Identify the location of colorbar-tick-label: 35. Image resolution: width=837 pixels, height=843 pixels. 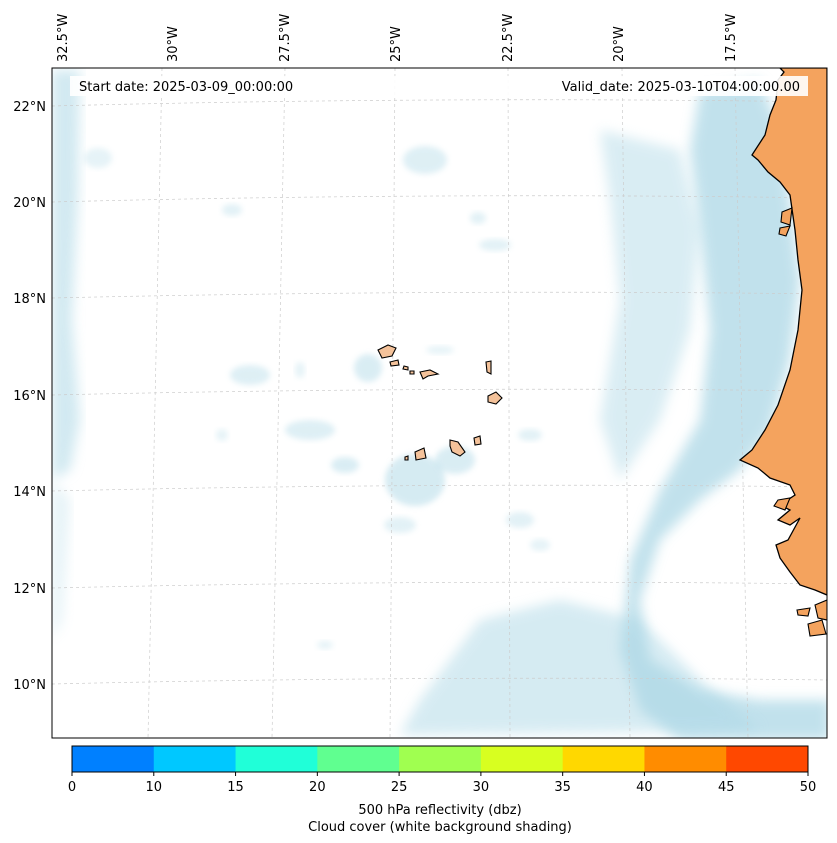
(562, 787).